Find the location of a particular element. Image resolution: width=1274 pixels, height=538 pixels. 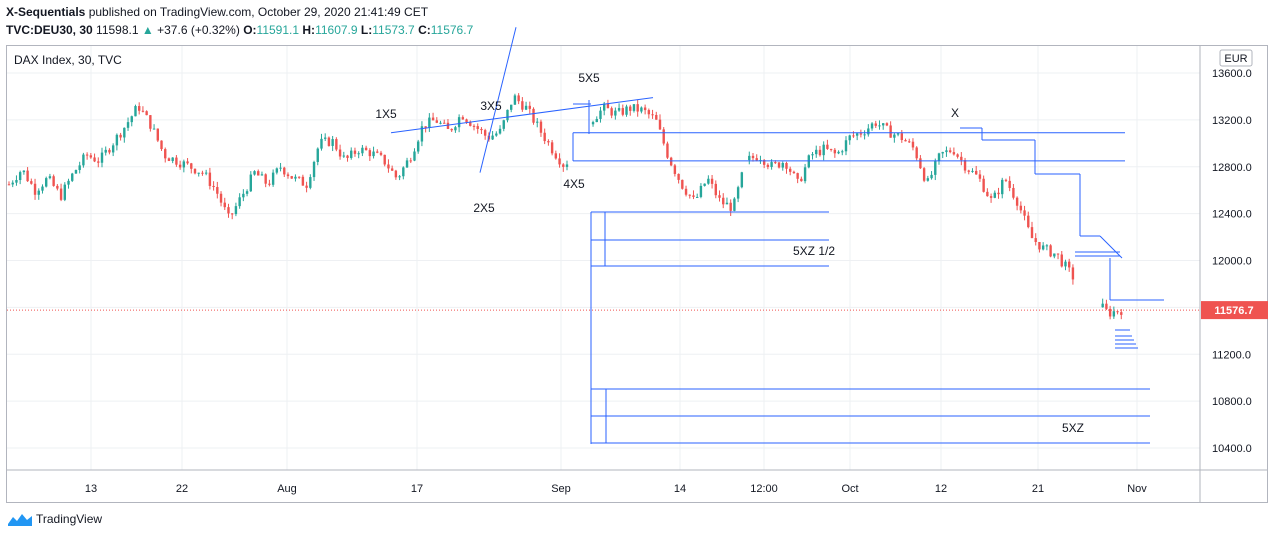

annotation-label: X is located at coordinates (955, 113).